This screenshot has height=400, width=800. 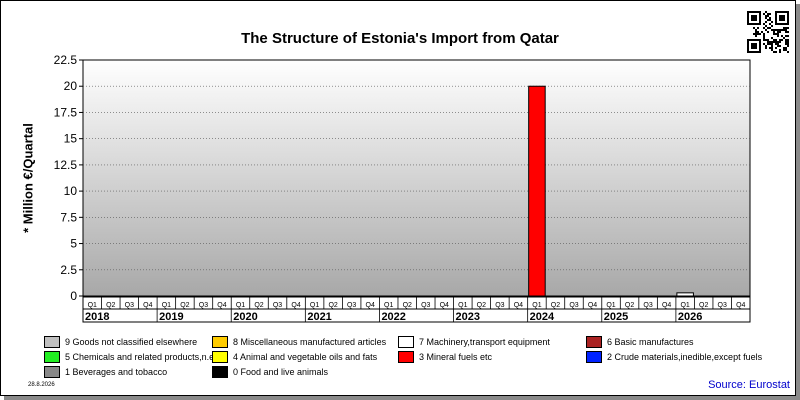 I want to click on legend-label: 7 Machinery,transport equipment, so click(x=484, y=342).